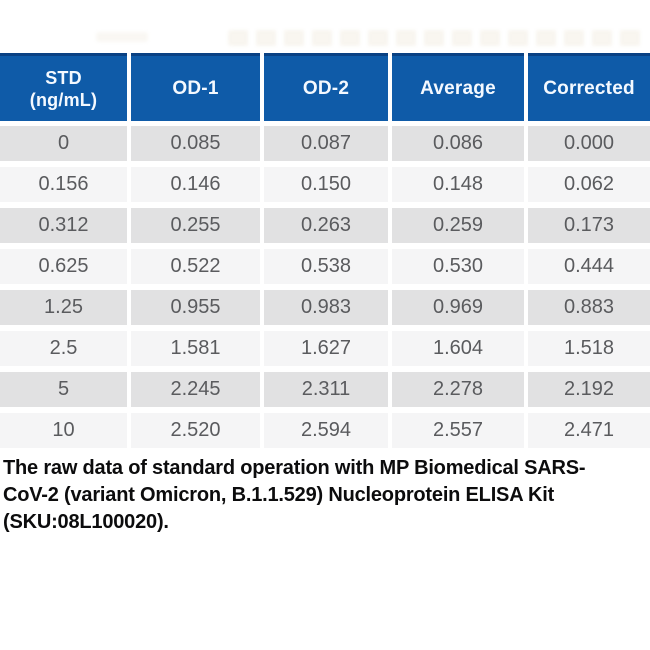 The height and width of the screenshot is (650, 650). Describe the element at coordinates (458, 307) in the screenshot. I see `od-value-cell: 0.969` at that location.